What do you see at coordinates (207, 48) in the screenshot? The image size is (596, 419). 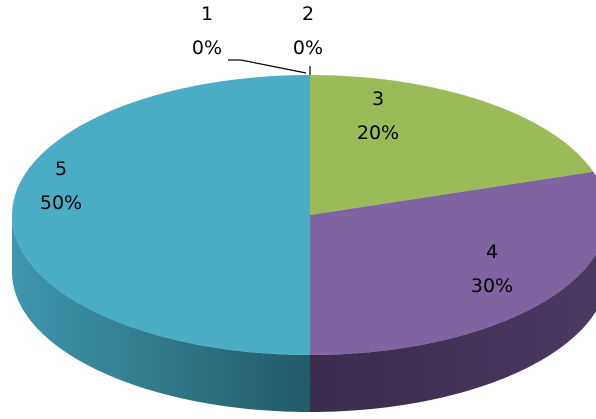 I see `slice-percent-label-1: 0%` at bounding box center [207, 48].